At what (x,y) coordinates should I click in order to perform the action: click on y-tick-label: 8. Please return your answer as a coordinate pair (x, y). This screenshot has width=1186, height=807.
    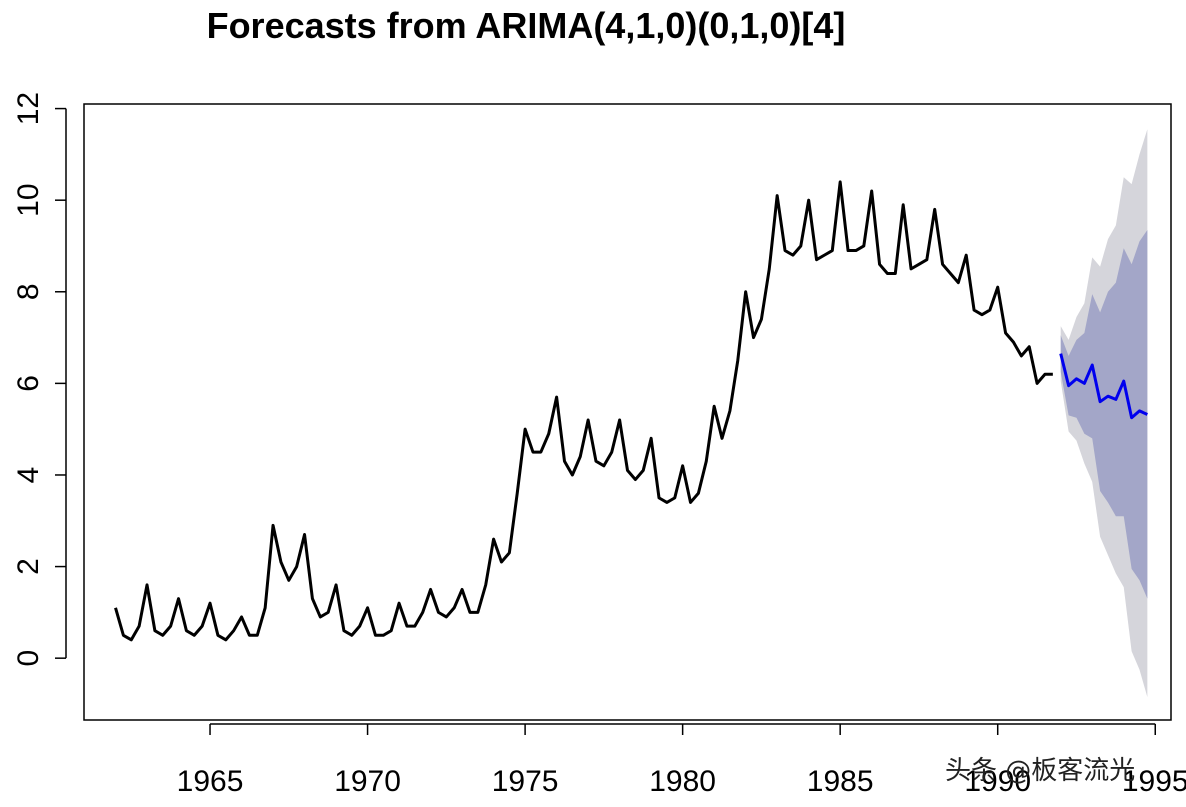
    Looking at the image, I should click on (28, 291).